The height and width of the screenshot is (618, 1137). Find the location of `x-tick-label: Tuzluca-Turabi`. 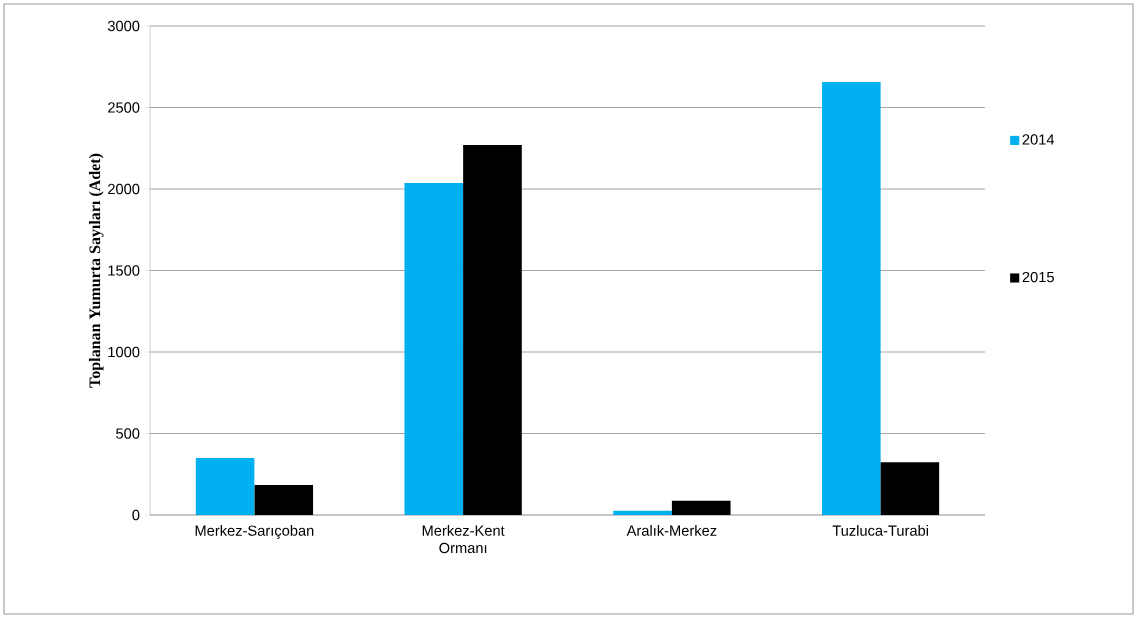

x-tick-label: Tuzluca-Turabi is located at coordinates (880, 530).